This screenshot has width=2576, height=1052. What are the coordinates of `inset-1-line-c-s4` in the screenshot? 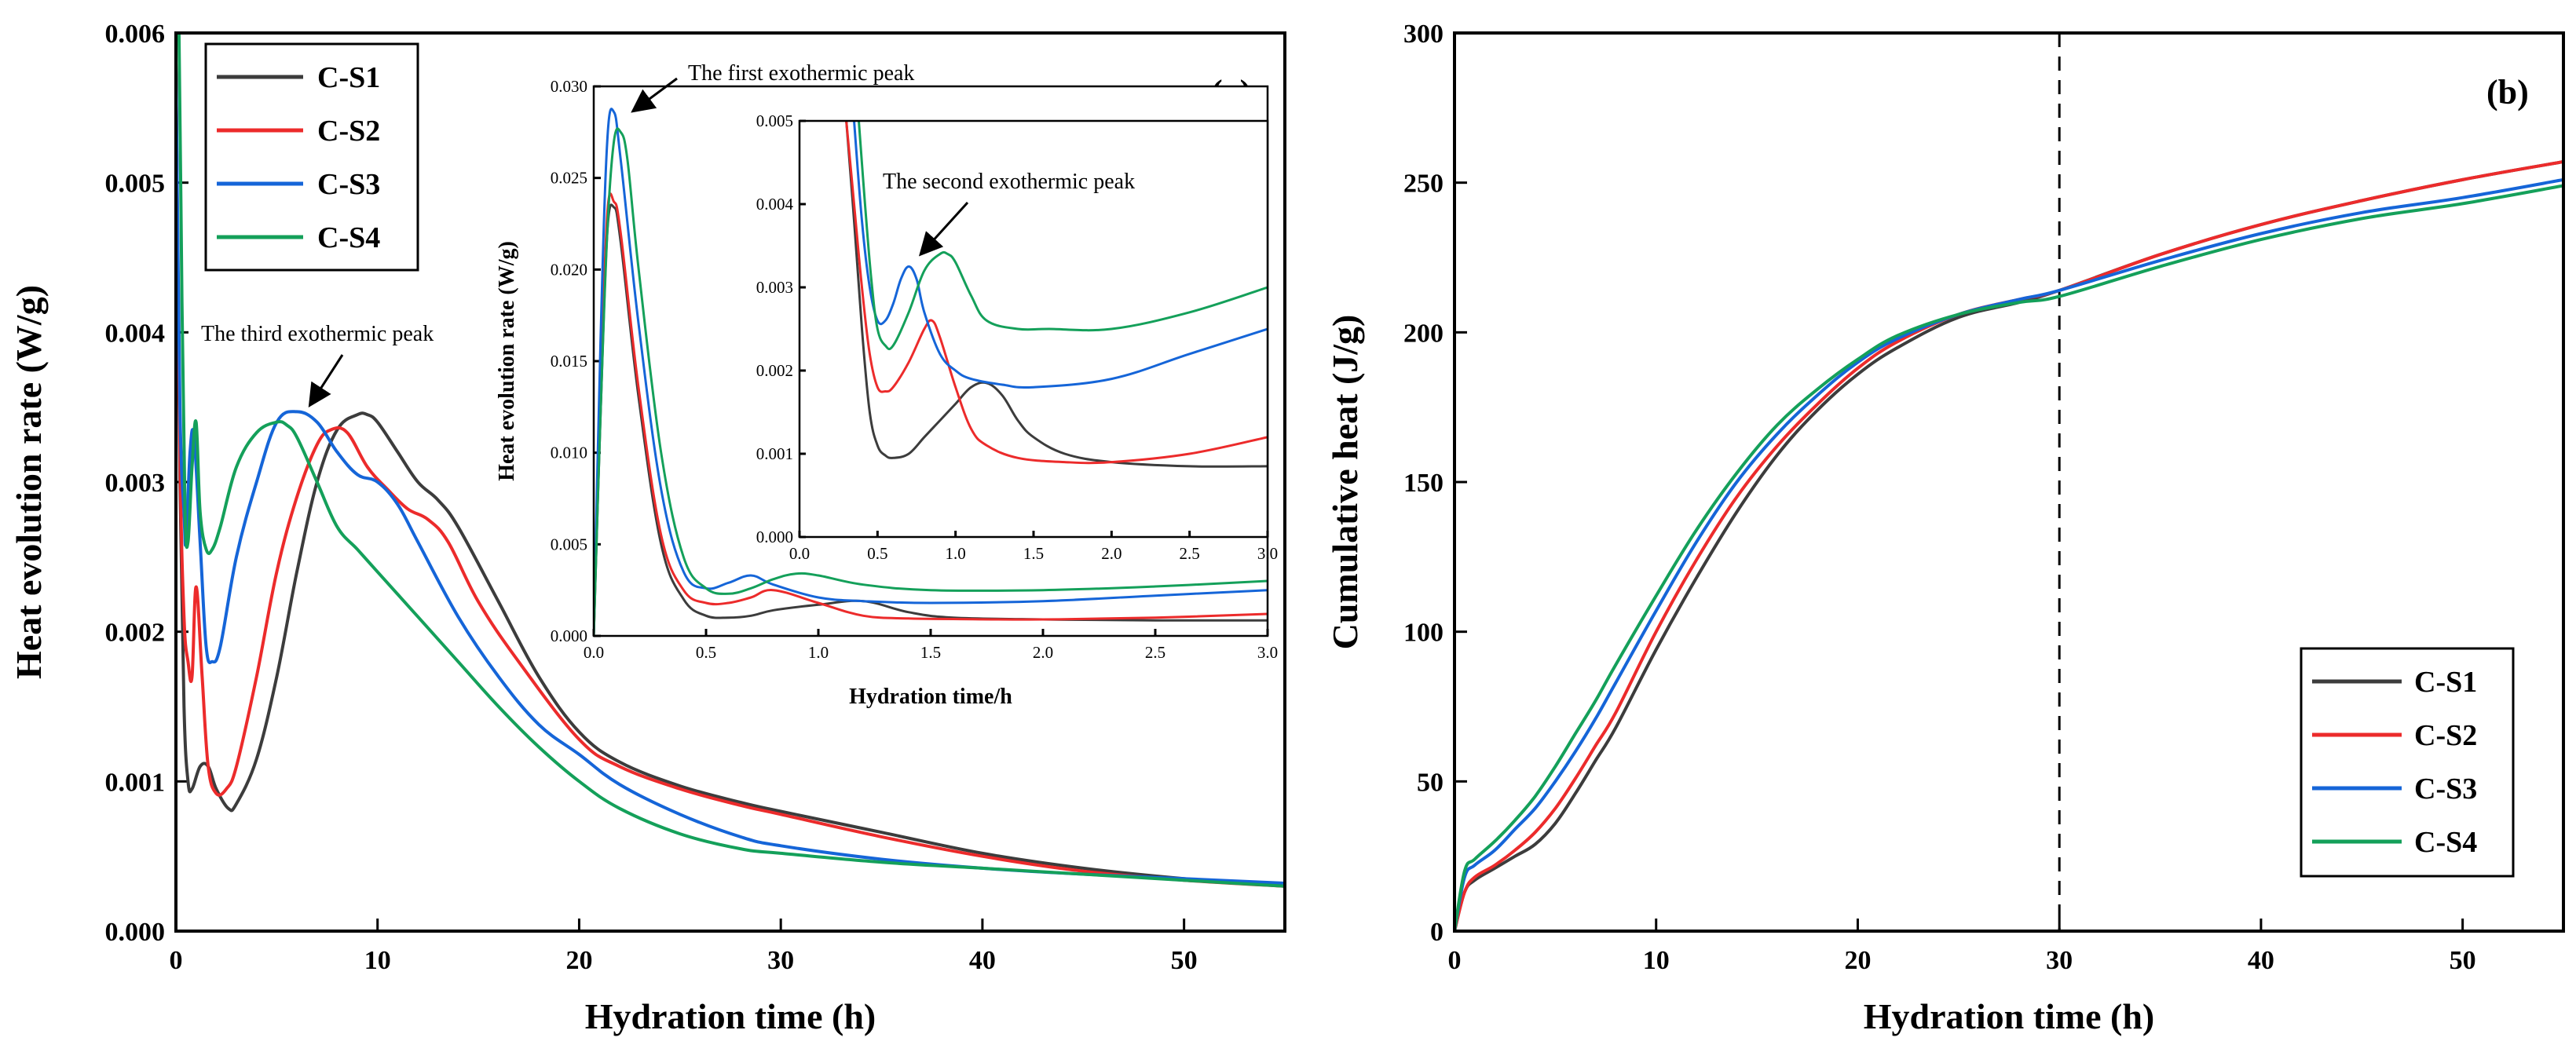 It's located at (931, 381).